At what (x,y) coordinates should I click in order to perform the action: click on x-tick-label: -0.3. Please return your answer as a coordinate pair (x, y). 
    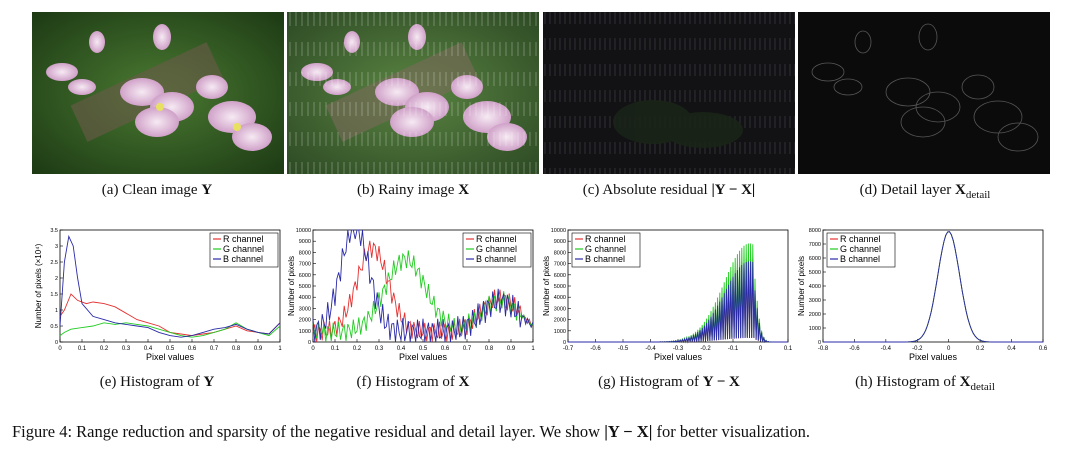
    Looking at the image, I should click on (678, 349).